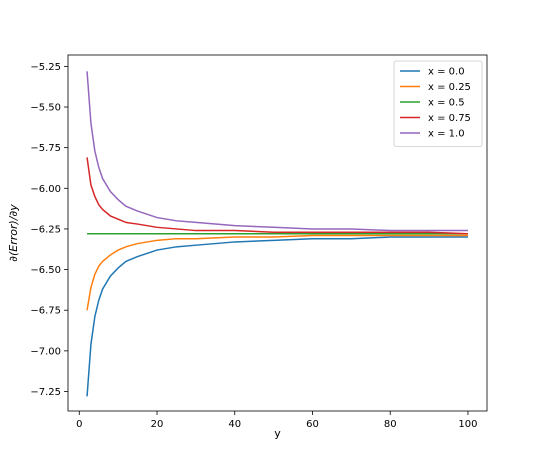  Describe the element at coordinates (45, 67) in the screenshot. I see `y-tick-label: −5.25` at that location.